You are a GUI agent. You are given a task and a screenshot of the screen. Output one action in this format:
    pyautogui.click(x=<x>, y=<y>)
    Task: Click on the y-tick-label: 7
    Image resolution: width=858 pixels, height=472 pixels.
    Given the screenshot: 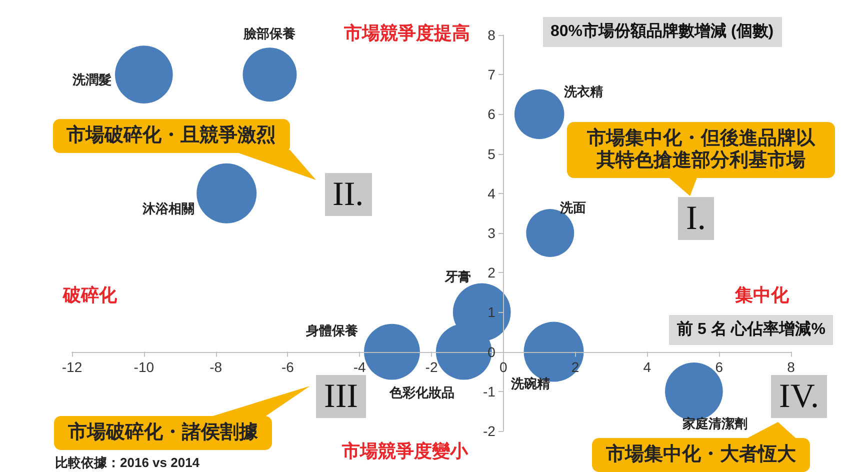 What is the action you would take?
    pyautogui.click(x=492, y=74)
    